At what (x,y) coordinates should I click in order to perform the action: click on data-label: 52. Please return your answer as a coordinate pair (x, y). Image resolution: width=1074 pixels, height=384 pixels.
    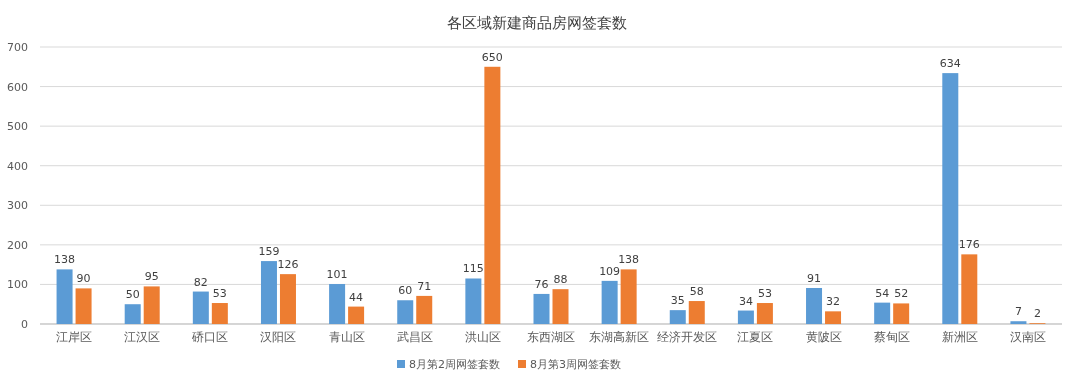
    Looking at the image, I should click on (901, 294).